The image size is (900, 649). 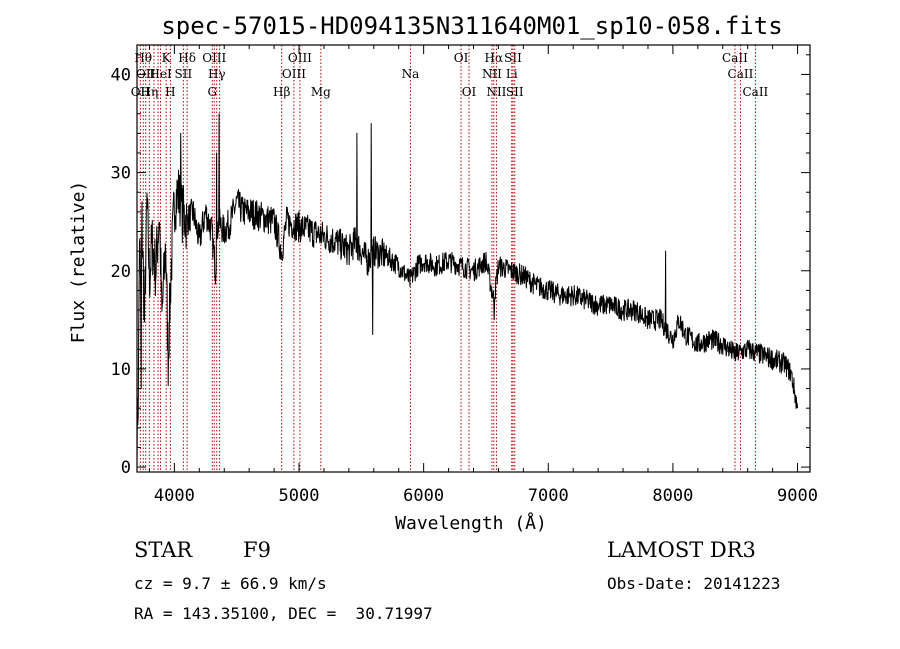 I want to click on x-tick-label: 9000, so click(x=797, y=496).